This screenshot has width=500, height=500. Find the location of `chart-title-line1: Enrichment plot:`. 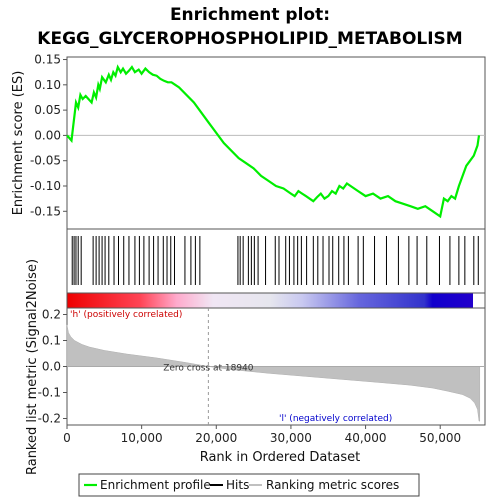

chart-title-line1: Enrichment plot: is located at coordinates (250, 15).